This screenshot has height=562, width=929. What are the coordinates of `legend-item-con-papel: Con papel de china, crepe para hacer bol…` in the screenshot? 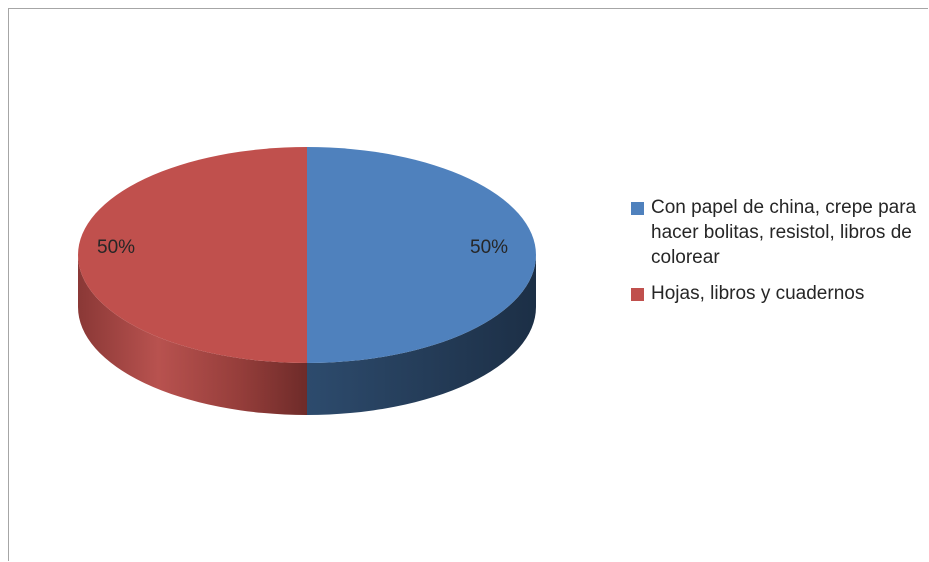 It's located at (779, 232).